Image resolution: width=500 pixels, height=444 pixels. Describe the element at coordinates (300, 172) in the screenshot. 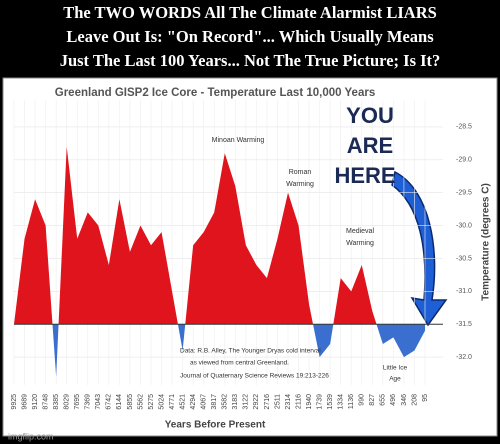

I see `annotation: Roman` at that location.